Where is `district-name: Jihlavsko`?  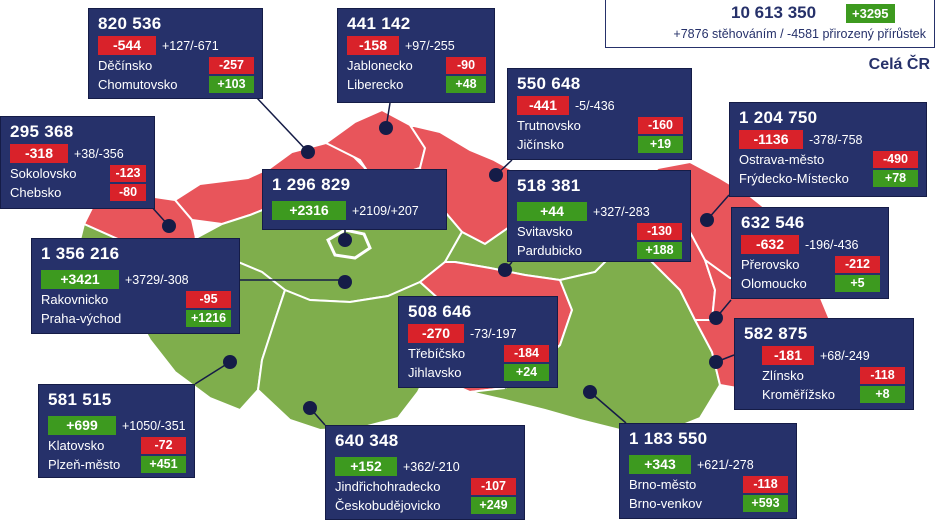
district-name: Jihlavsko is located at coordinates (435, 372).